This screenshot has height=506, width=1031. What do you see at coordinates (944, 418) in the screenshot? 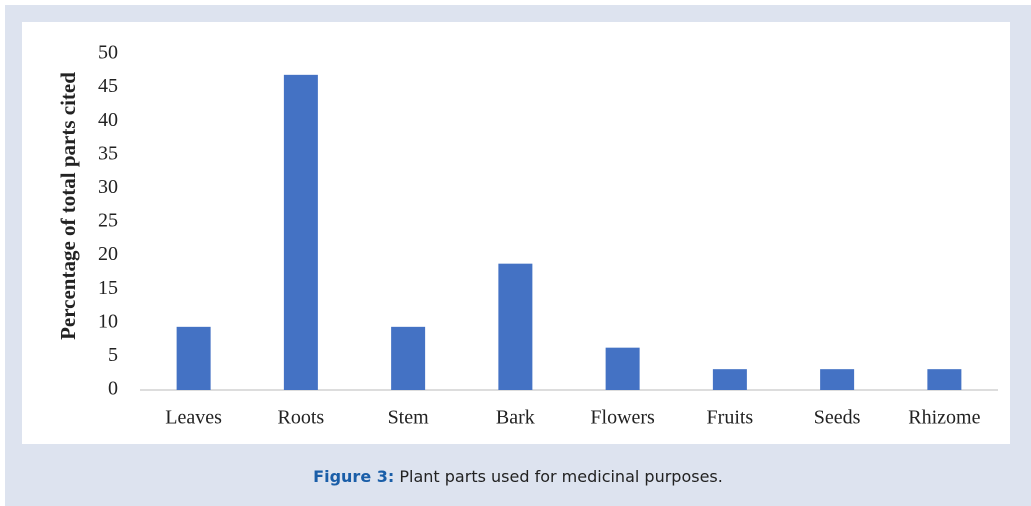
I see `x-tick-label: Rhizome` at bounding box center [944, 418].